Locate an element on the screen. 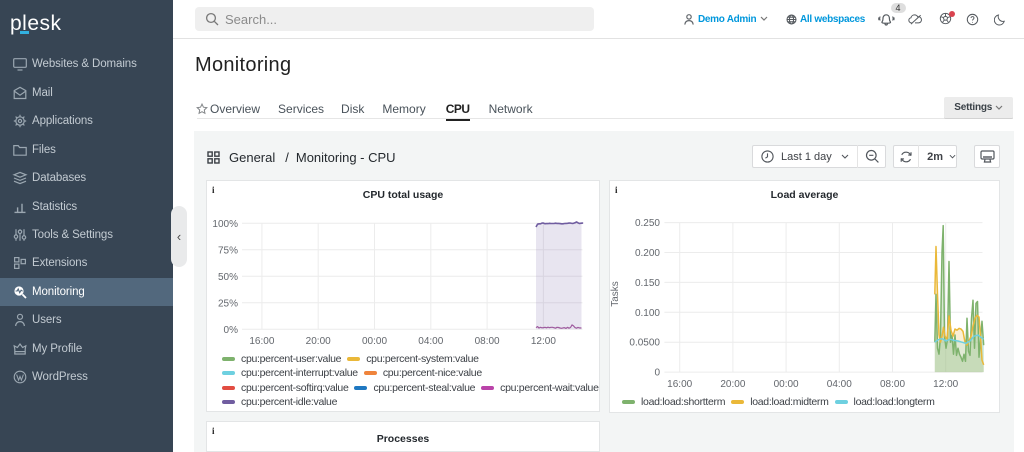  svg-text: 0.150 is located at coordinates (647, 283).